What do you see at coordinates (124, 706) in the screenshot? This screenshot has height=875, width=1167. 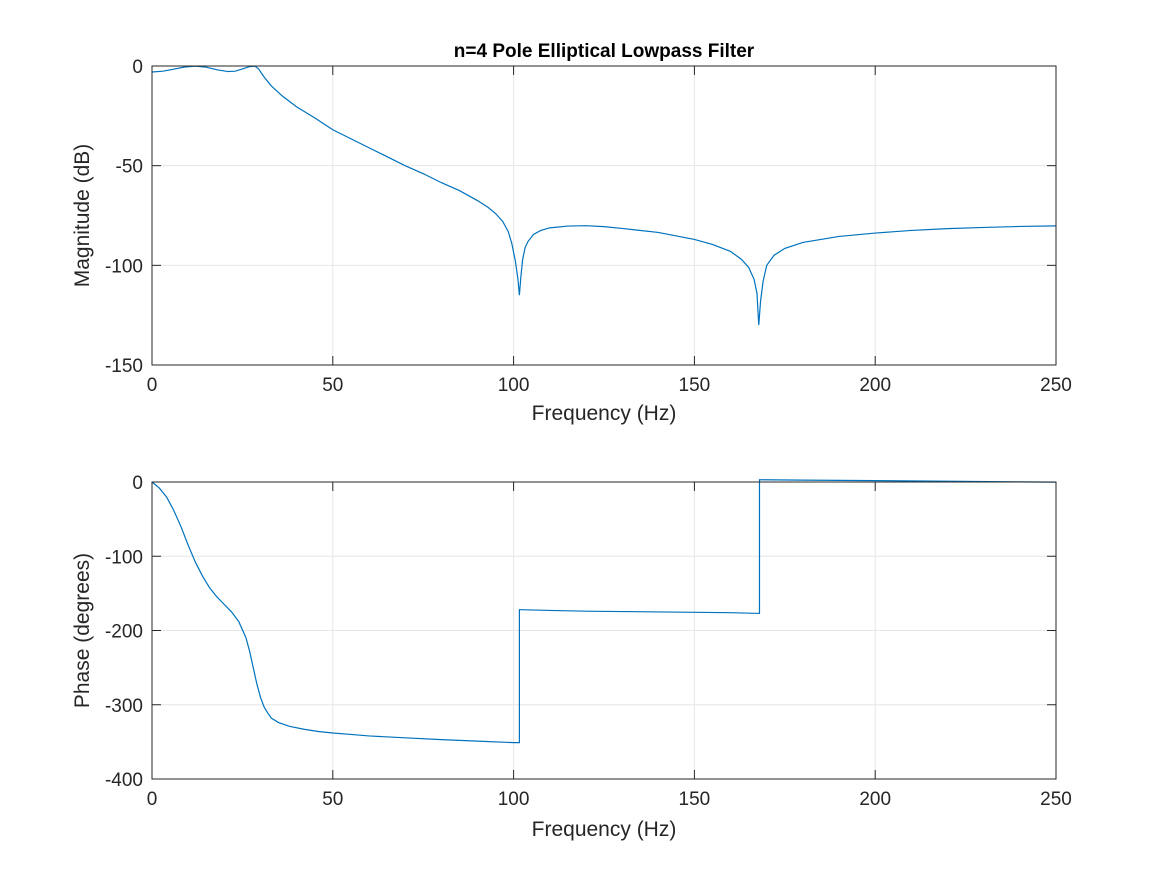 I see `phase-y-tick-label: -300` at bounding box center [124, 706].